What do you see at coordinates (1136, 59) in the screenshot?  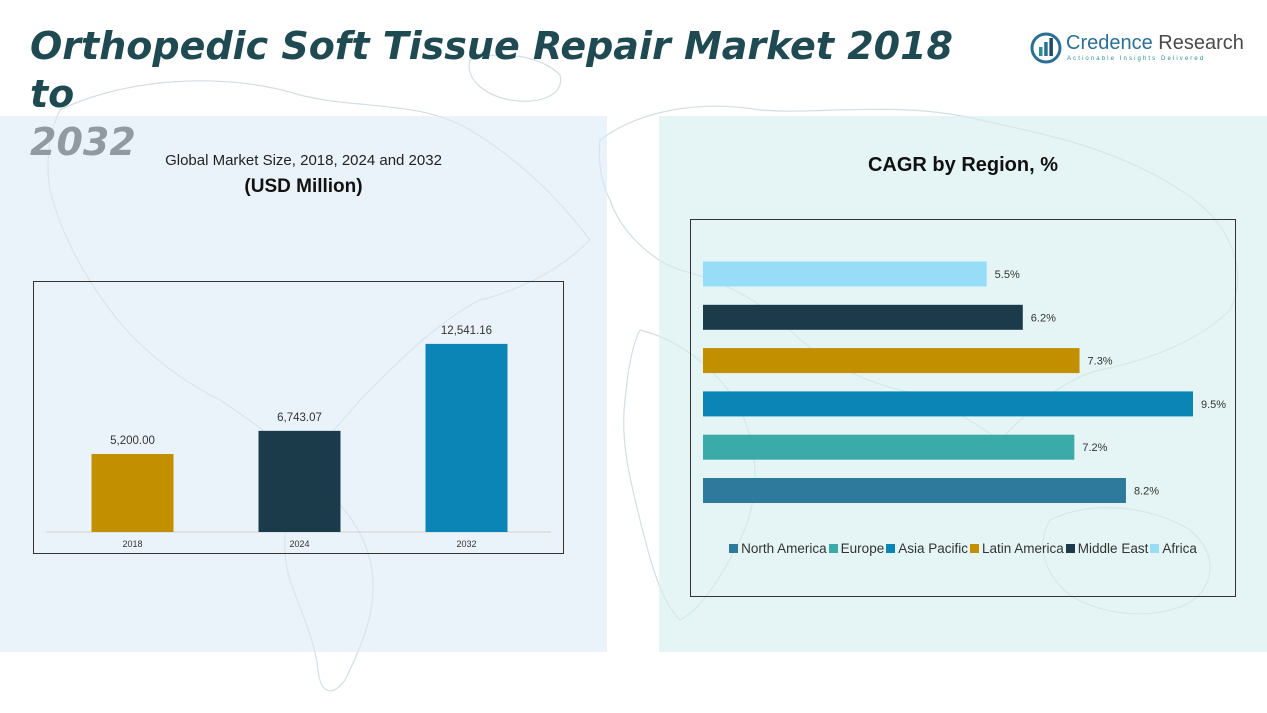 I see `logo-tagline: Actionable Insights Delivered` at bounding box center [1136, 59].